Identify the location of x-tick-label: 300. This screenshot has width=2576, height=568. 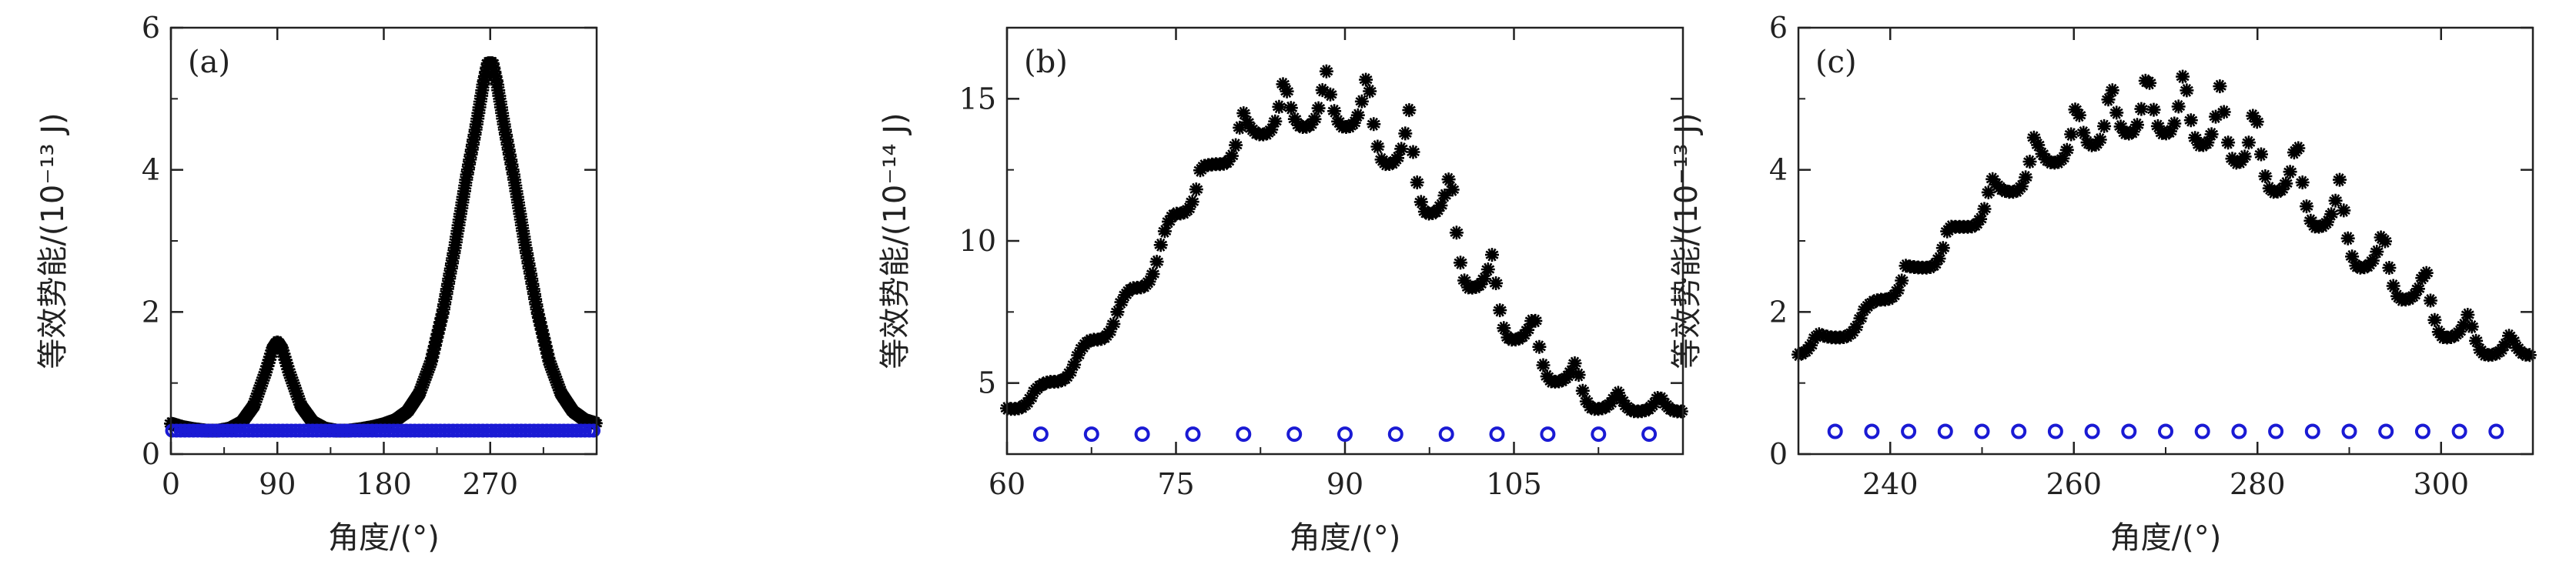
(2441, 484).